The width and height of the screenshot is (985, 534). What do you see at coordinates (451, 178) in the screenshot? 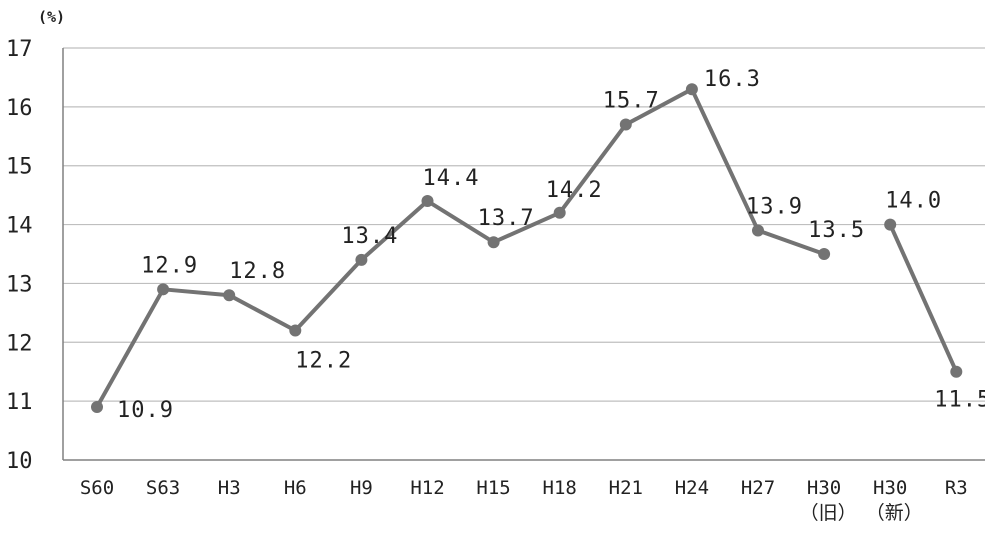
I see `data-label: 14.4` at bounding box center [451, 178].